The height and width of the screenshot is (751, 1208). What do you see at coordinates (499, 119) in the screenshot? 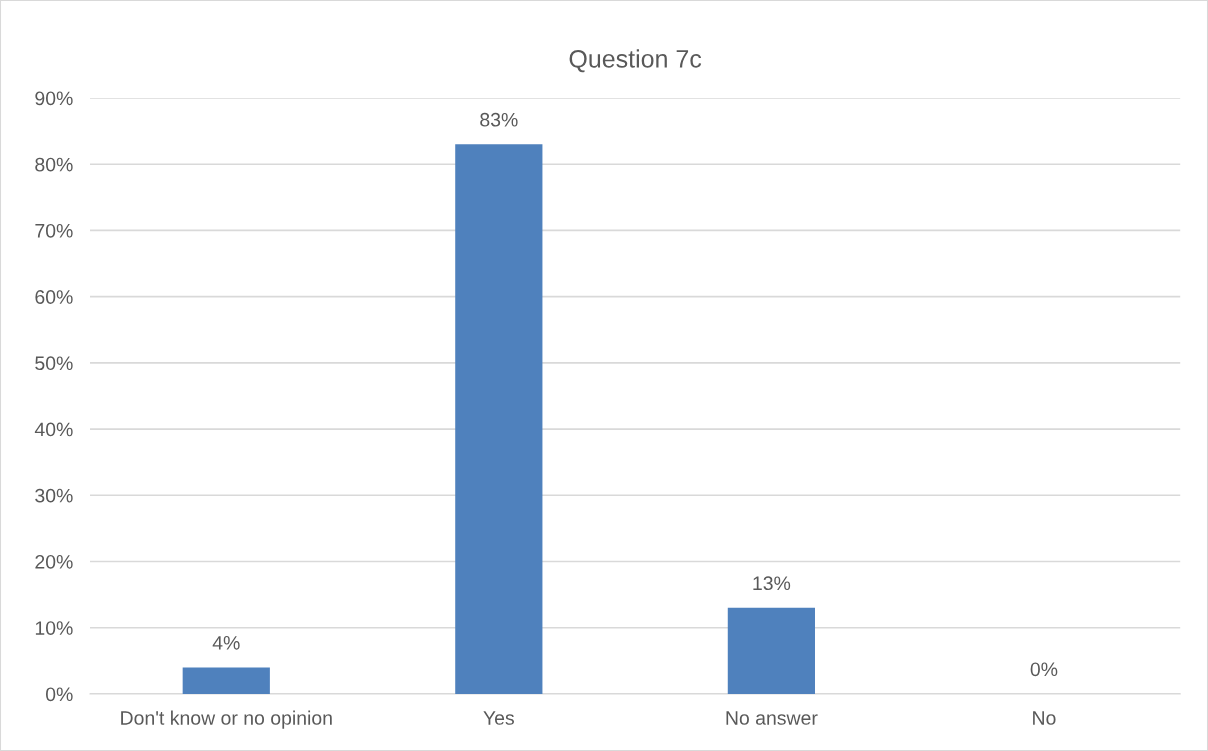
I see `data-label: 83%` at bounding box center [499, 119].